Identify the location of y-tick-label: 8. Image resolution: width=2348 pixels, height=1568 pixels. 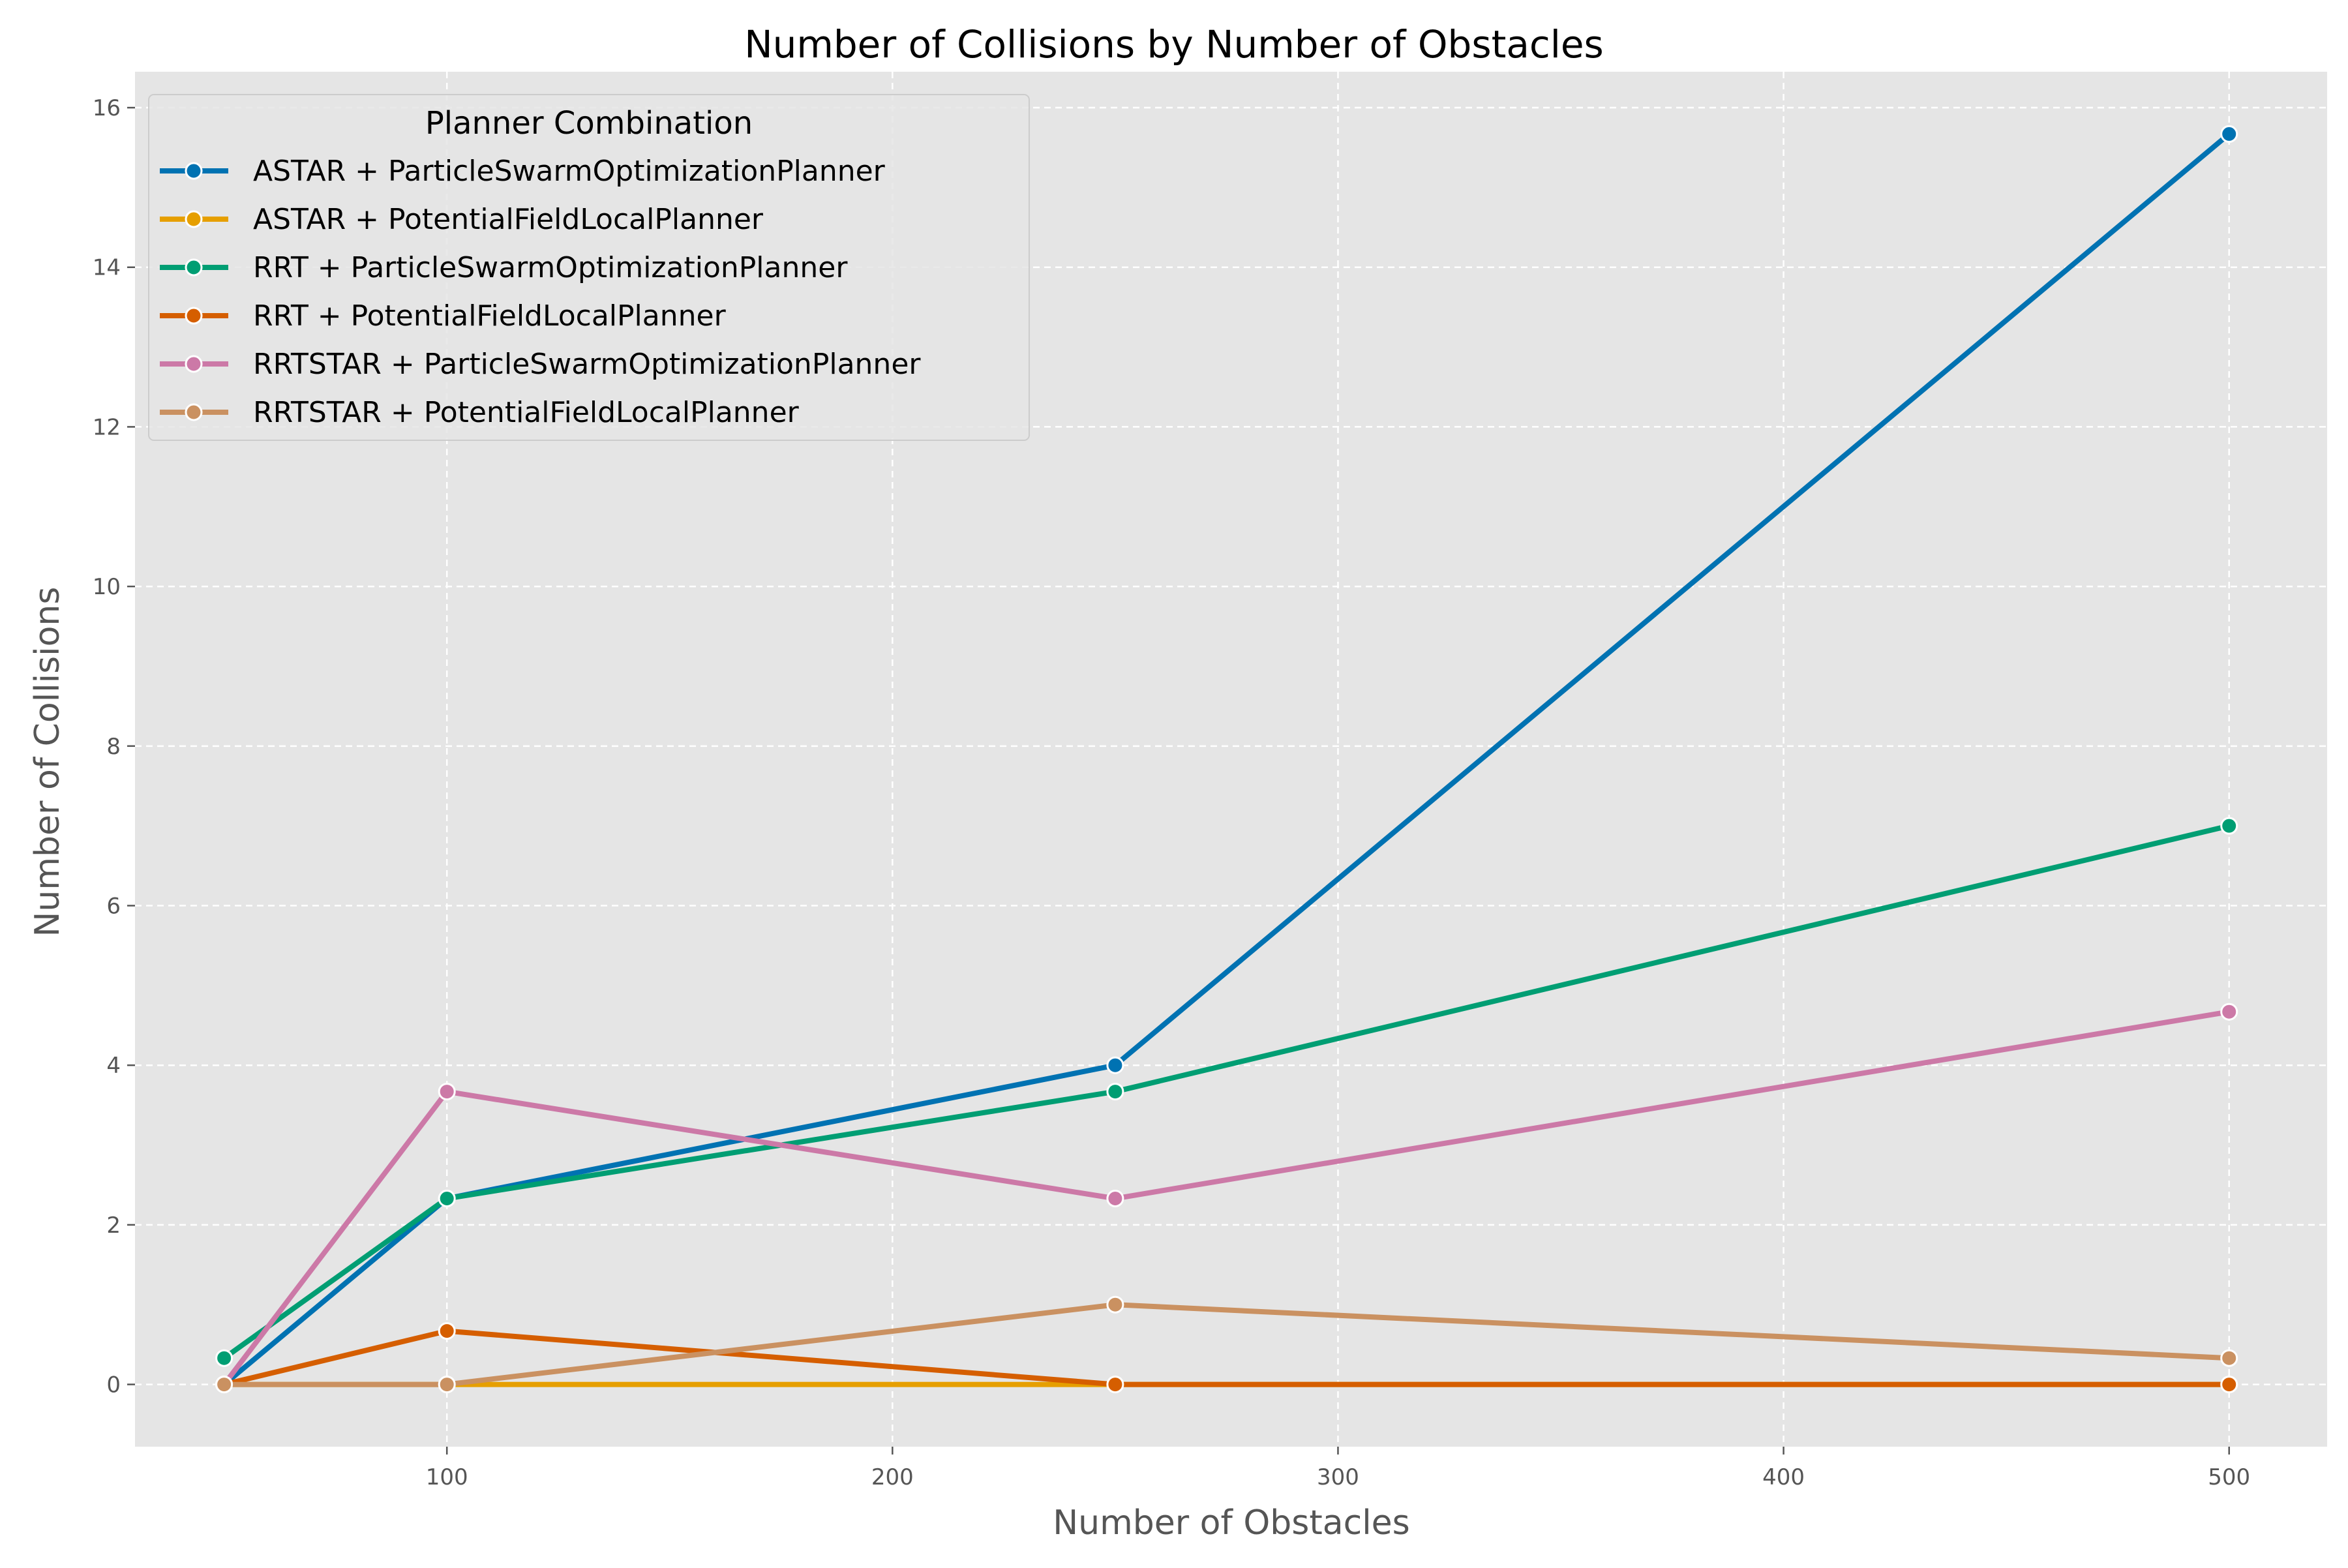
(114, 747).